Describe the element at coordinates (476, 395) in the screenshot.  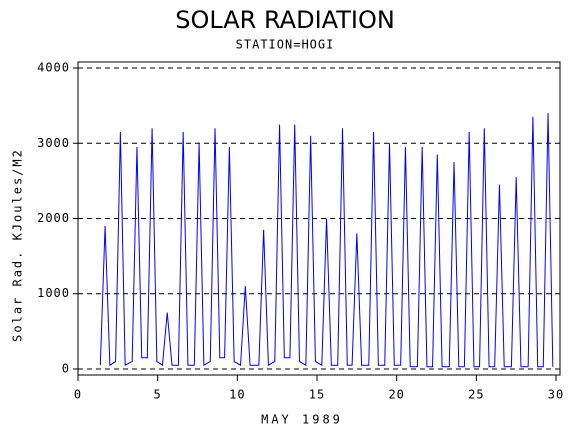
I see `x-tick-label: 25` at that location.